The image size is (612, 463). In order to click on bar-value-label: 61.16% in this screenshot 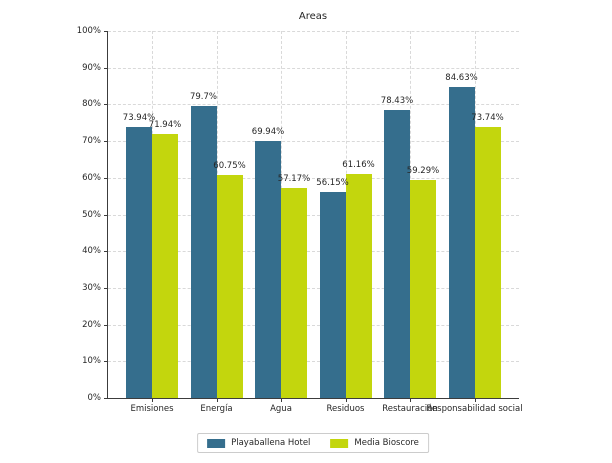, I will do `click(358, 164)`.